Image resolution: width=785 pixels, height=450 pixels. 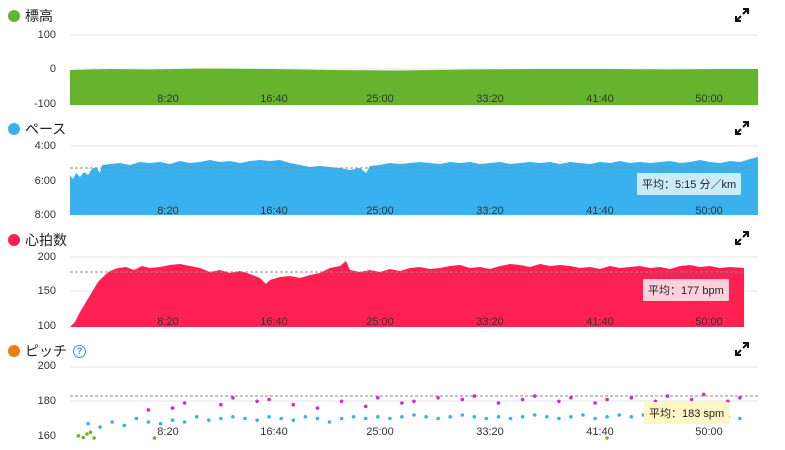 What do you see at coordinates (79, 351) in the screenshot?
I see `help-icon: ?` at bounding box center [79, 351].